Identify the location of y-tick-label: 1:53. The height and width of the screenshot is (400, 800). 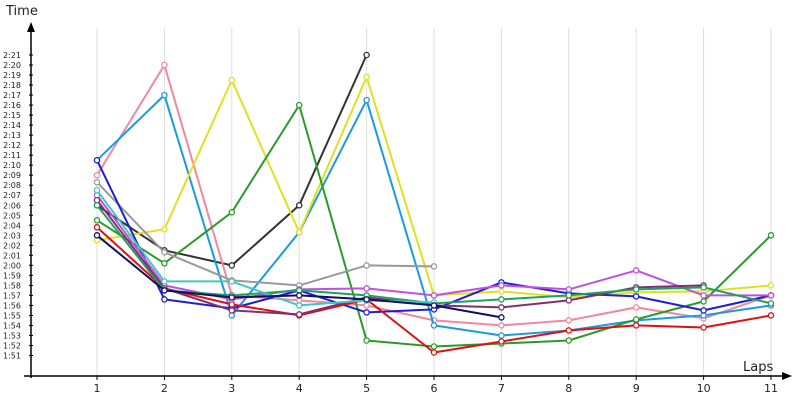
(12, 335).